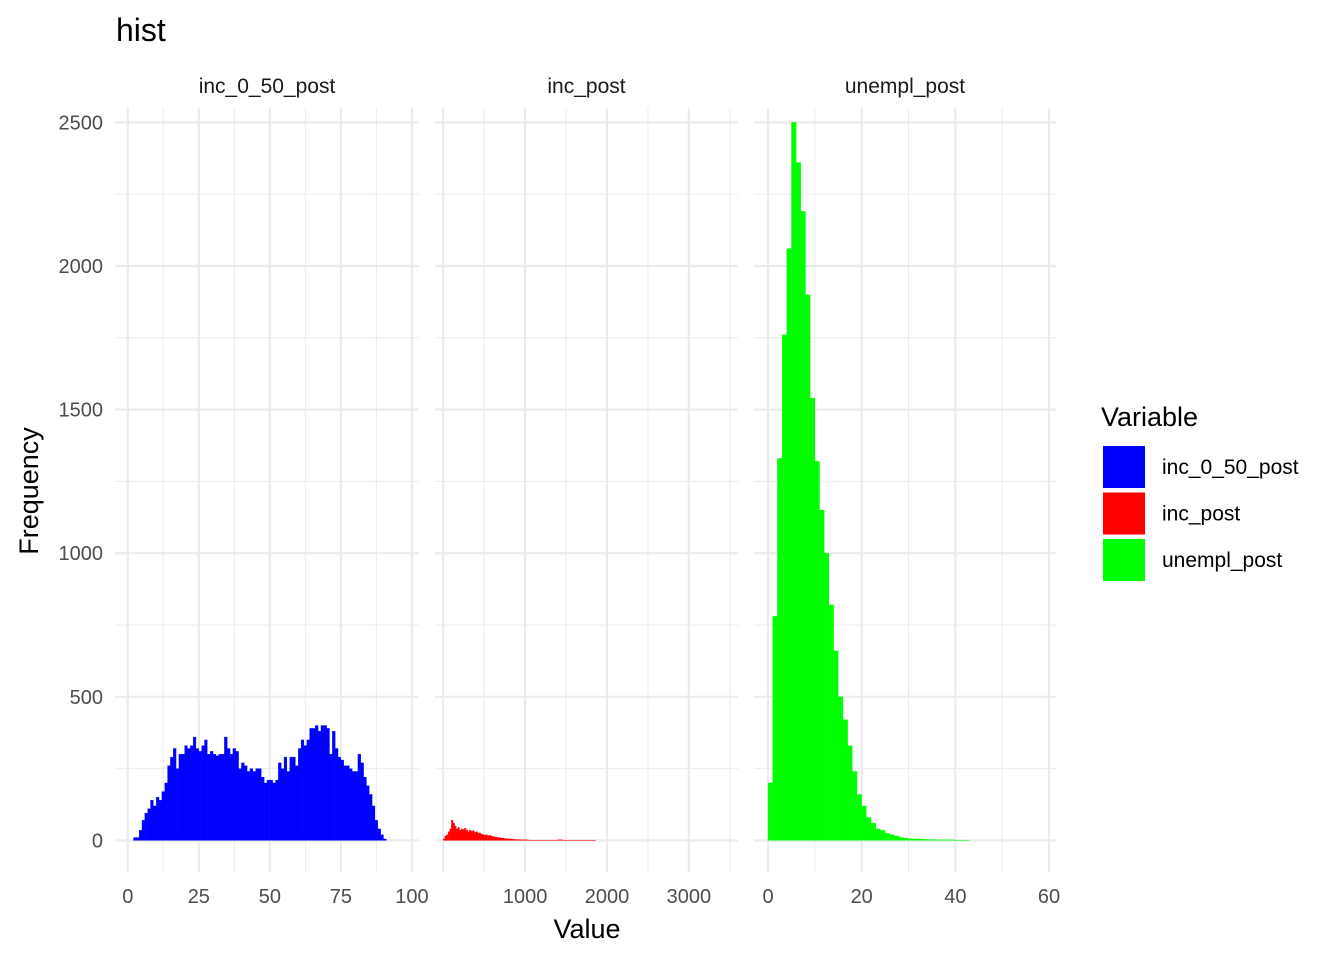 Image resolution: width=1344 pixels, height=960 pixels. What do you see at coordinates (141, 30) in the screenshot?
I see `chart-title: hist` at bounding box center [141, 30].